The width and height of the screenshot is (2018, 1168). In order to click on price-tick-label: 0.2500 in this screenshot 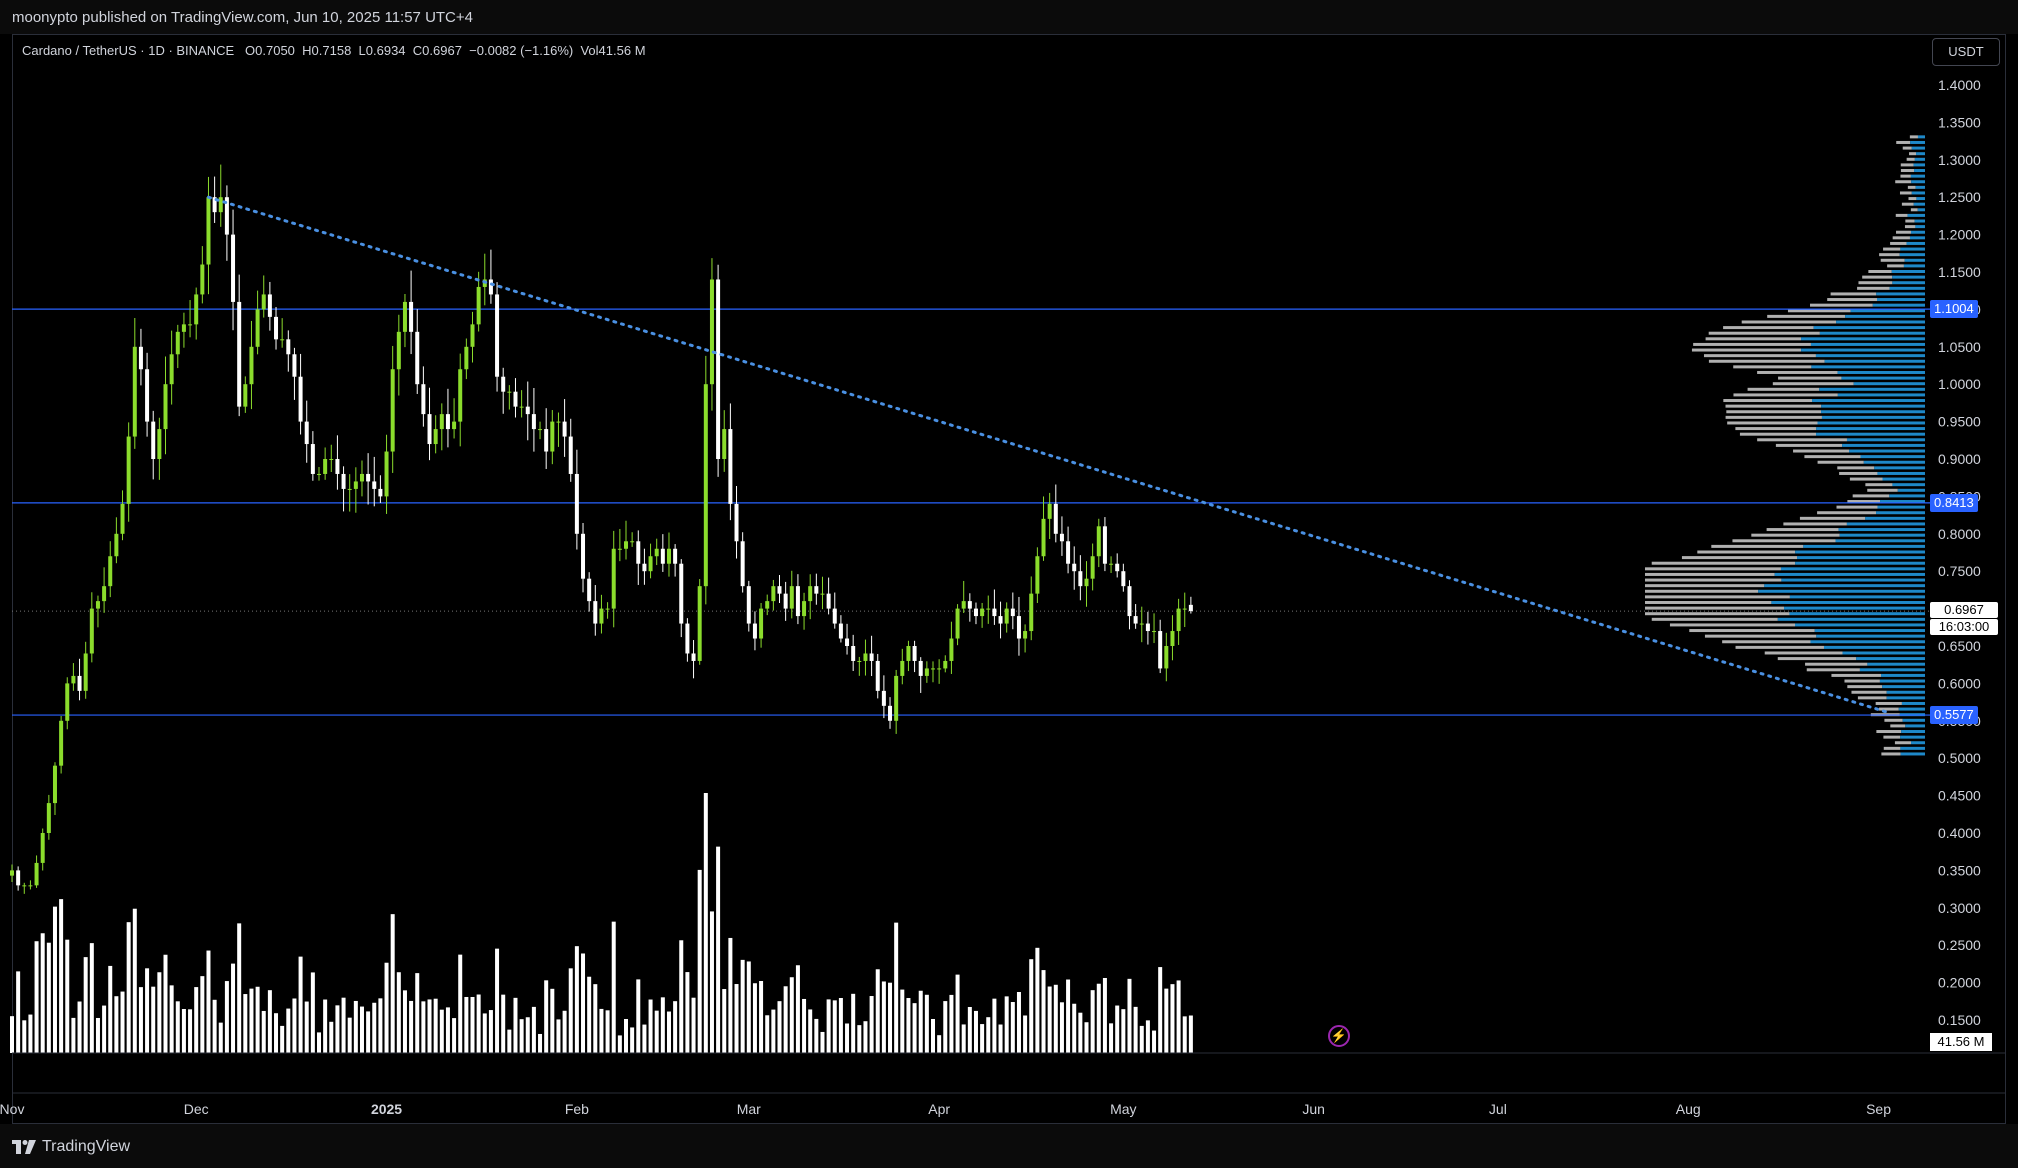, I will do `click(1959, 945)`.